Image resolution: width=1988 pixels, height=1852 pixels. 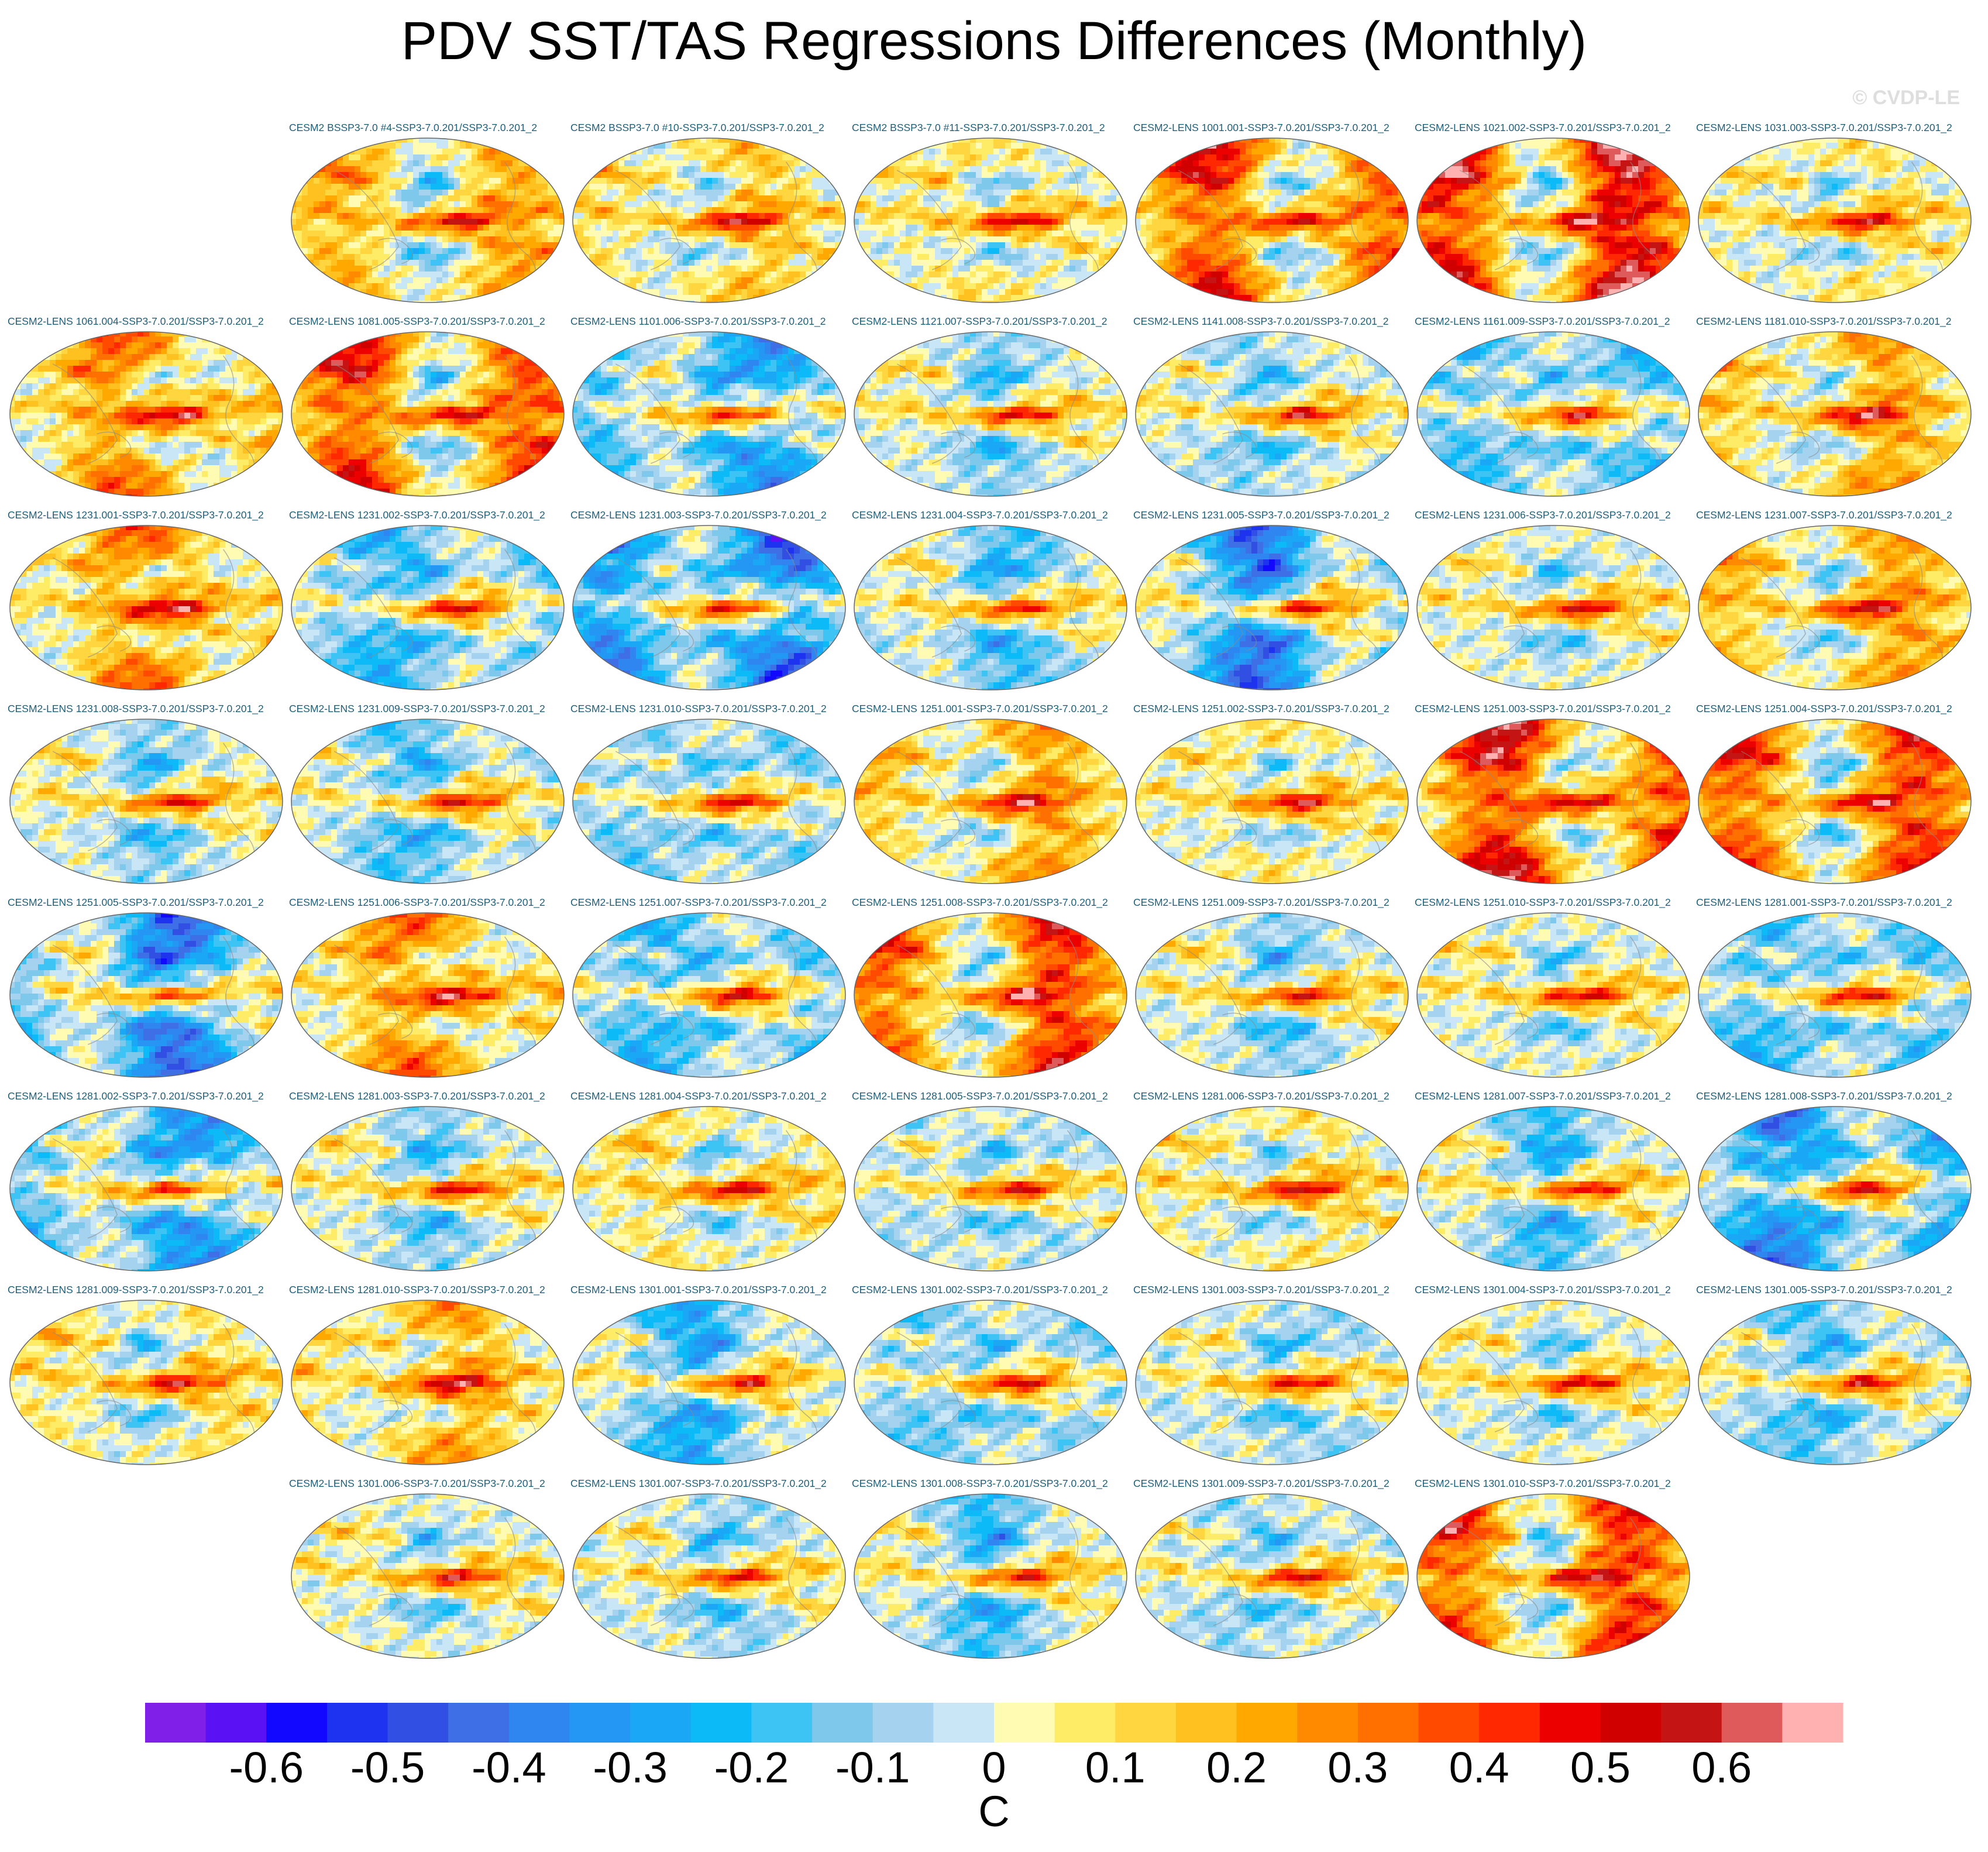 What do you see at coordinates (1721, 1768) in the screenshot?
I see `colorbar-tick-label: 0.6` at bounding box center [1721, 1768].